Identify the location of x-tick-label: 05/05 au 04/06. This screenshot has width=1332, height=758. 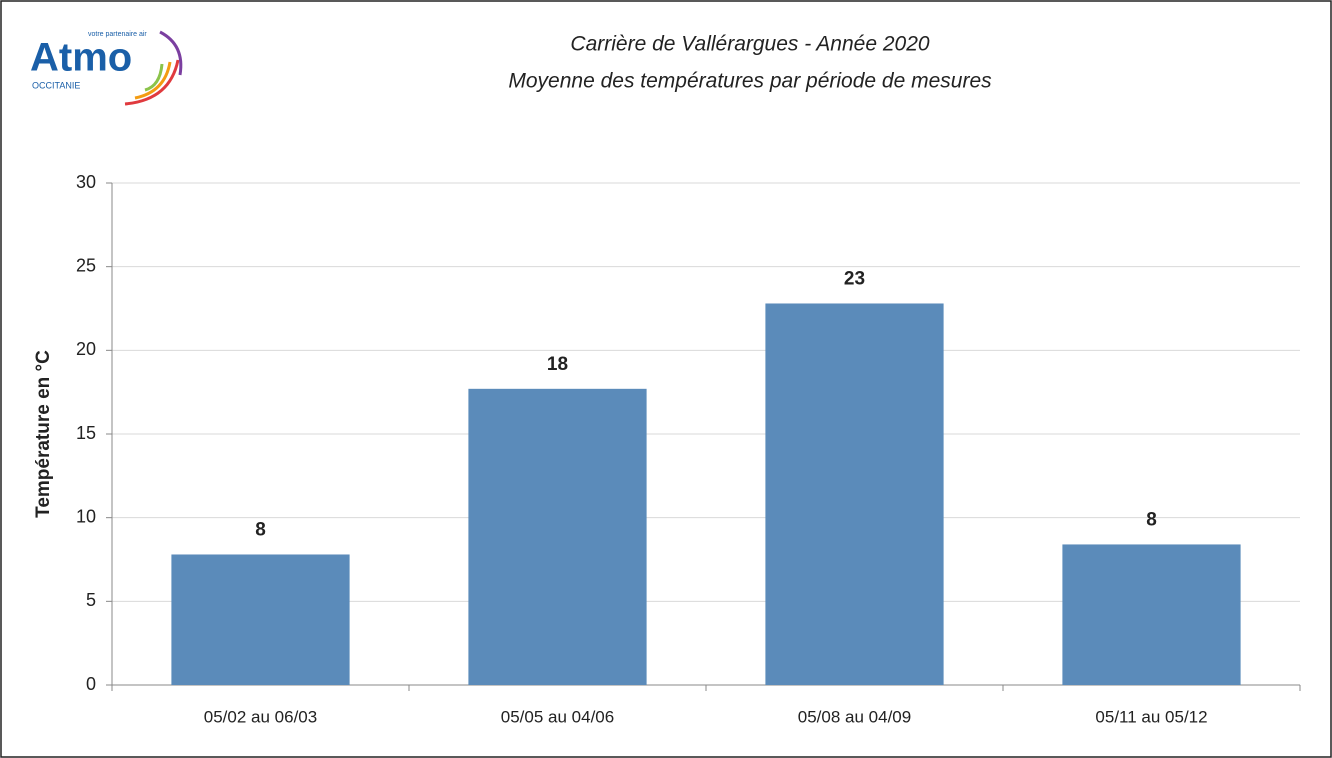
(557, 716).